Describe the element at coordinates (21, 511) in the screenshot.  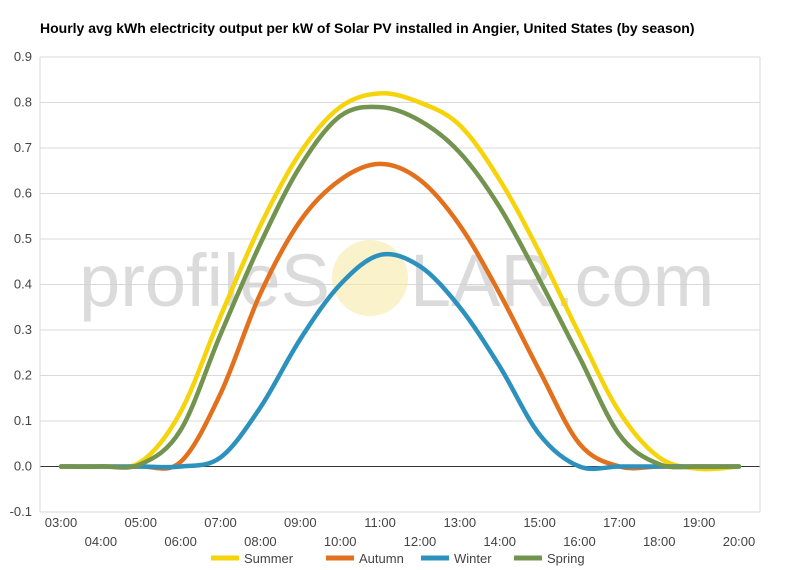
I see `y-tick-label: -0.1` at that location.